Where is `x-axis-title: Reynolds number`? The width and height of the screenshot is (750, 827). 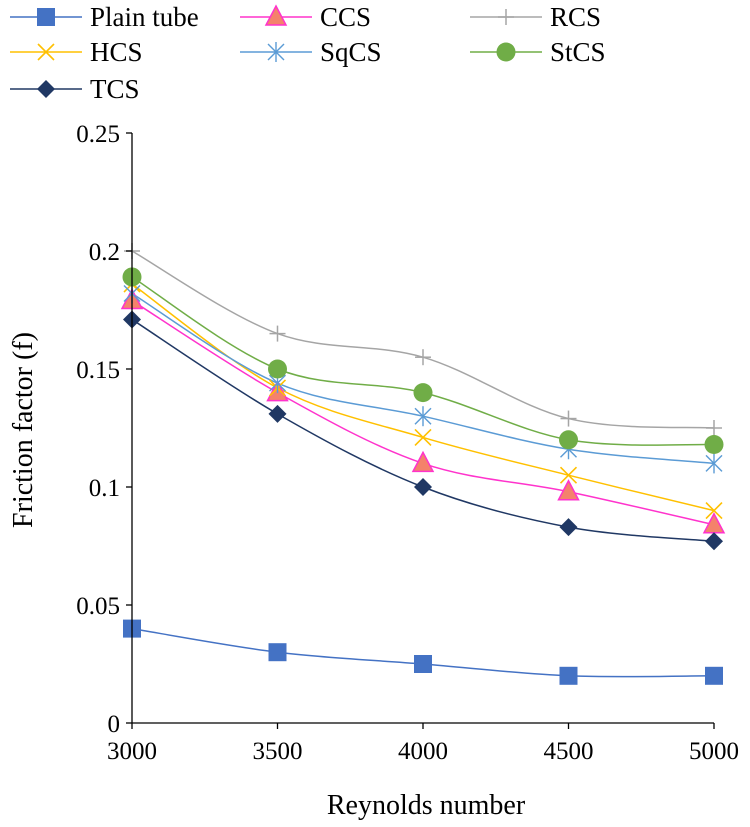
x-axis-title: Reynolds number is located at coordinates (426, 805).